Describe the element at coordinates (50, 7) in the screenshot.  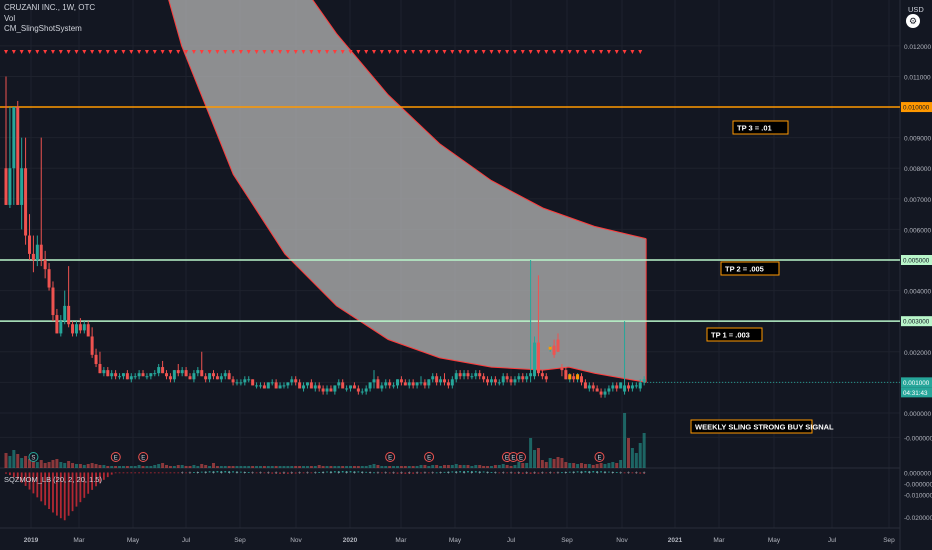
I see `symbol-title: CRUZANI INC., 1W, OTC` at that location.